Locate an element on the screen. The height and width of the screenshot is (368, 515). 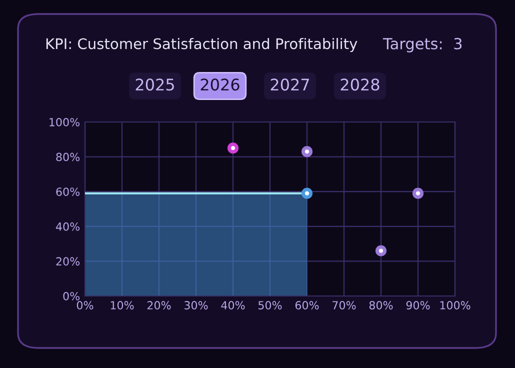
x-tick-label: 40% is located at coordinates (233, 305).